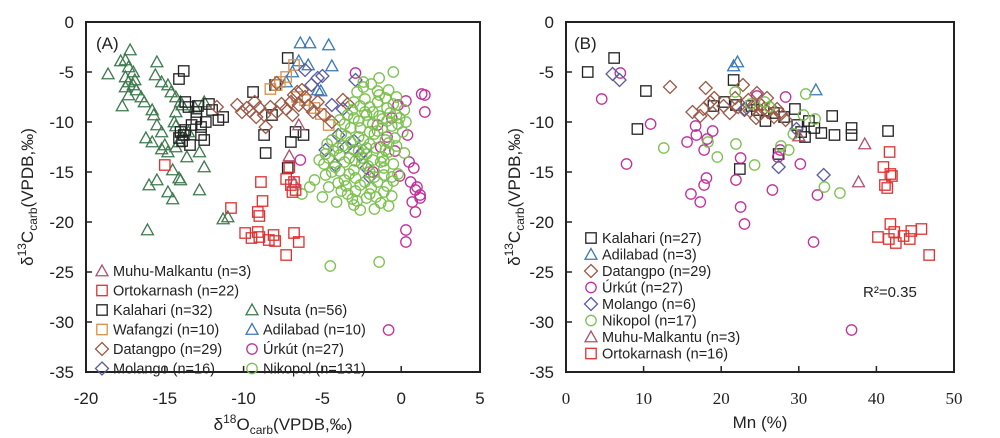  What do you see at coordinates (86, 398) in the screenshot?
I see `x-tick-label: -20` at bounding box center [86, 398].